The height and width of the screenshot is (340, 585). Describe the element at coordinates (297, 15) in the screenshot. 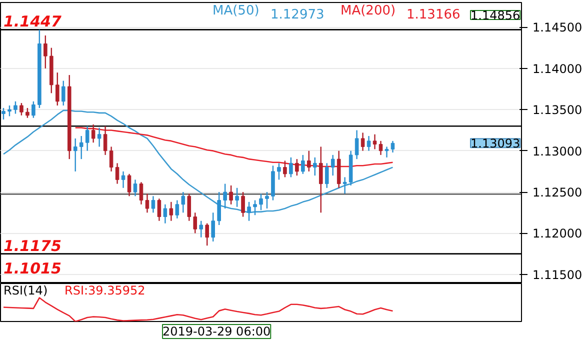

I see `annotation: 1.12973` at that location.